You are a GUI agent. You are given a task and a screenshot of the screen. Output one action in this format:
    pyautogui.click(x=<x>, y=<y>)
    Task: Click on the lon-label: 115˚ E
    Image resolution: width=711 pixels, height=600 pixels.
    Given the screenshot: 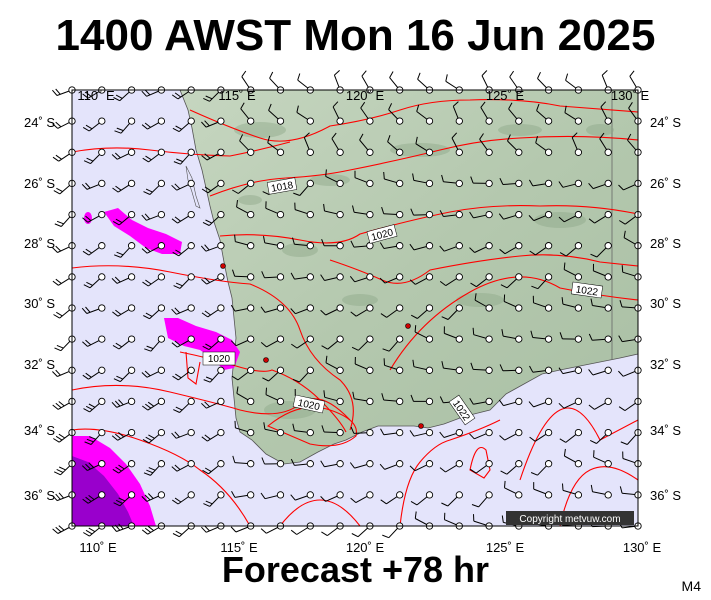 What is the action you would take?
    pyautogui.click(x=237, y=95)
    